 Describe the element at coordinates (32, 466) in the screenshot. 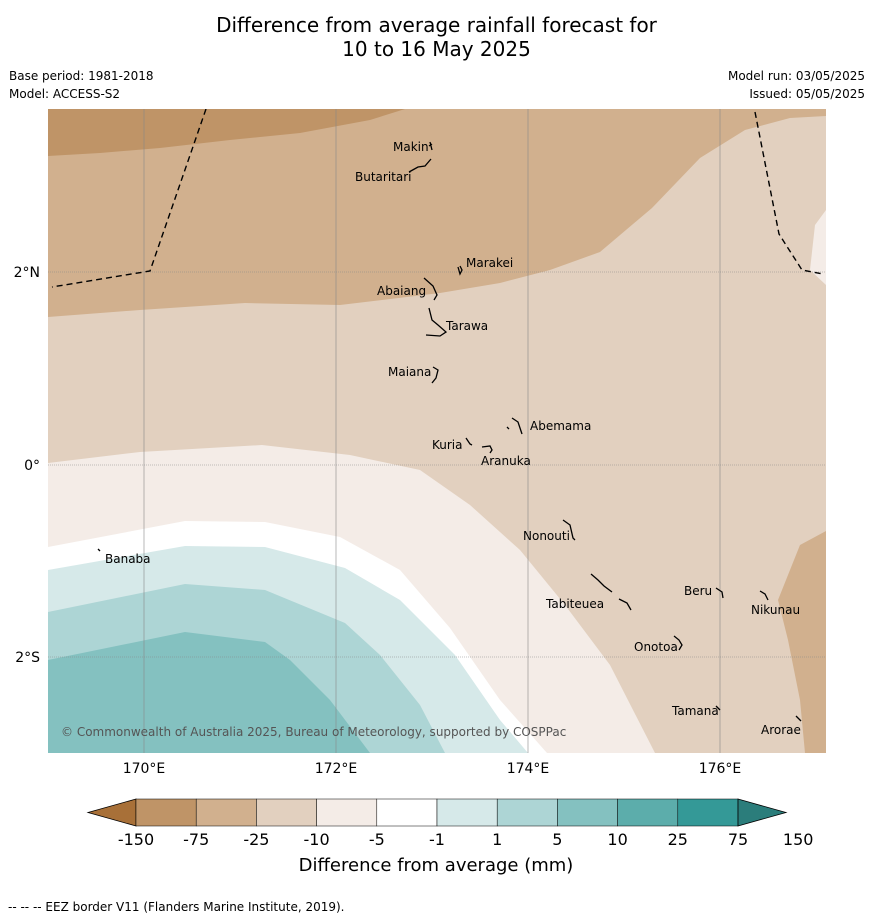

I see `lat-label-0: 0°` at that location.